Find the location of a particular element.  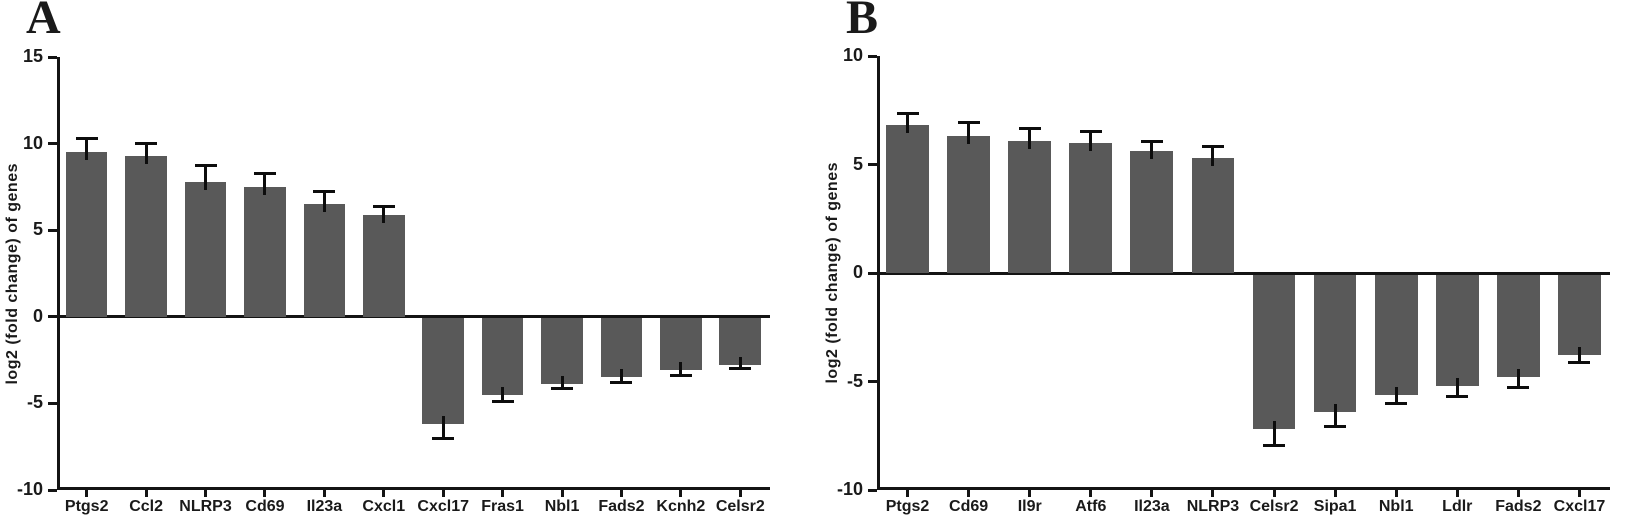

x-tick-label: Atf6 is located at coordinates (1091, 506).